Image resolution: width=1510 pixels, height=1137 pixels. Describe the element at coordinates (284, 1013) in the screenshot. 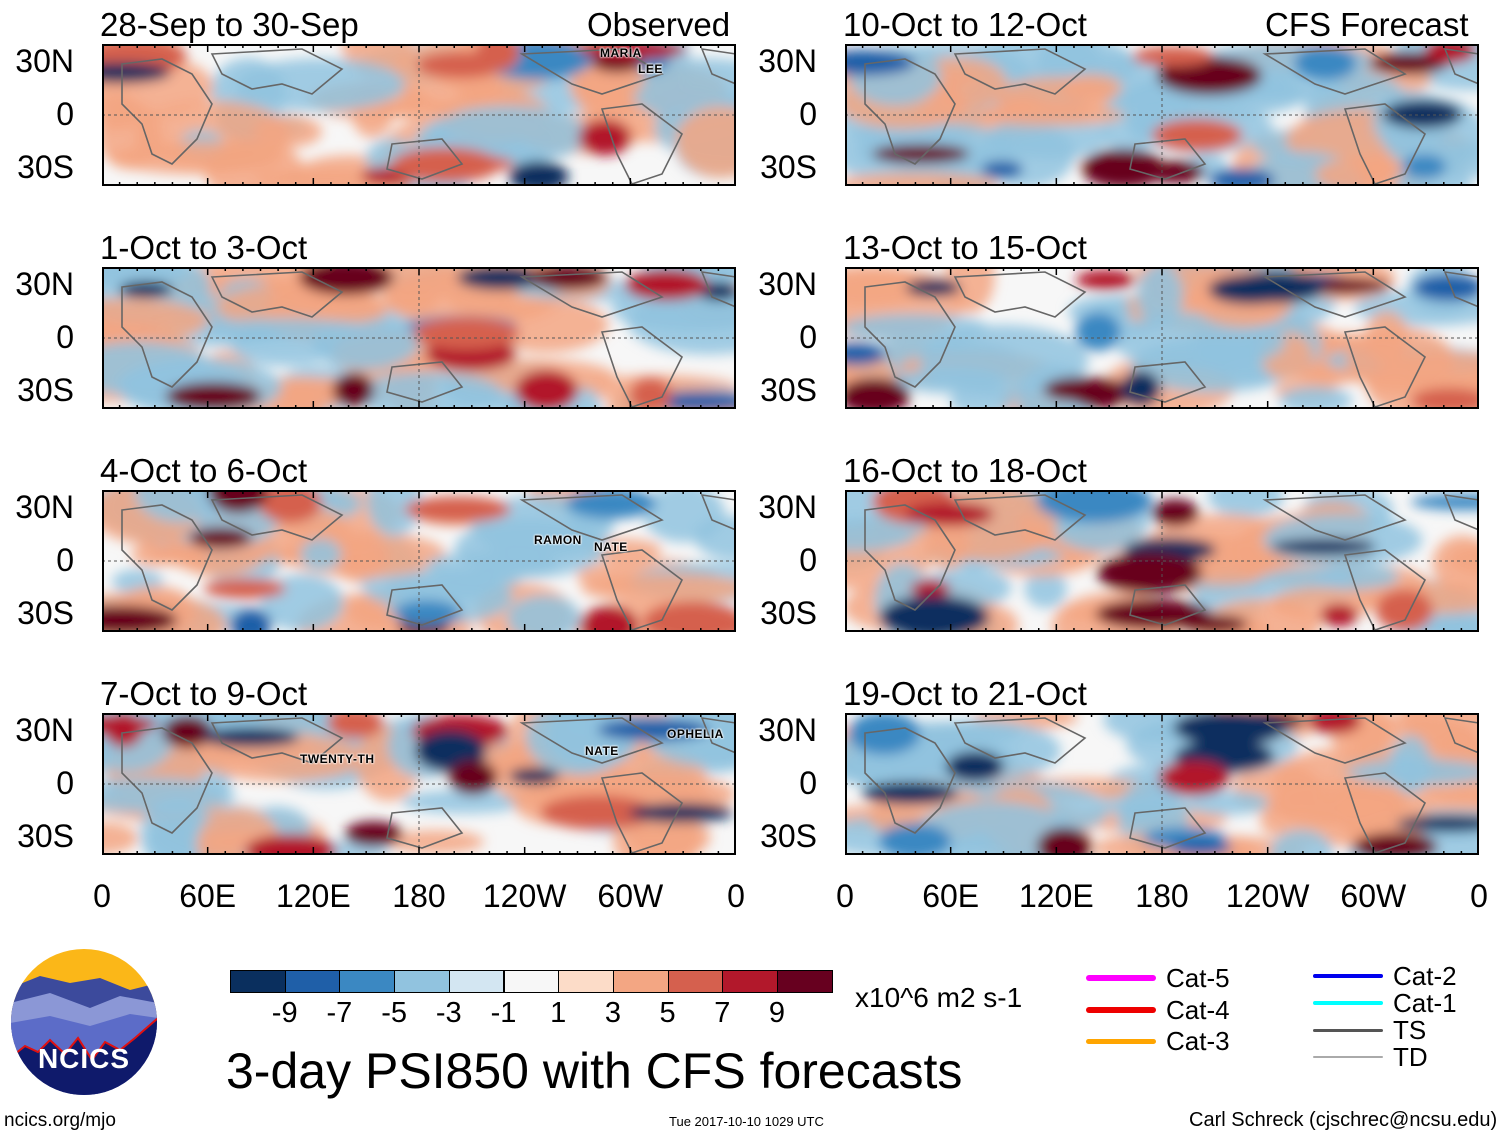

I see `colorbar-label: -9` at that location.